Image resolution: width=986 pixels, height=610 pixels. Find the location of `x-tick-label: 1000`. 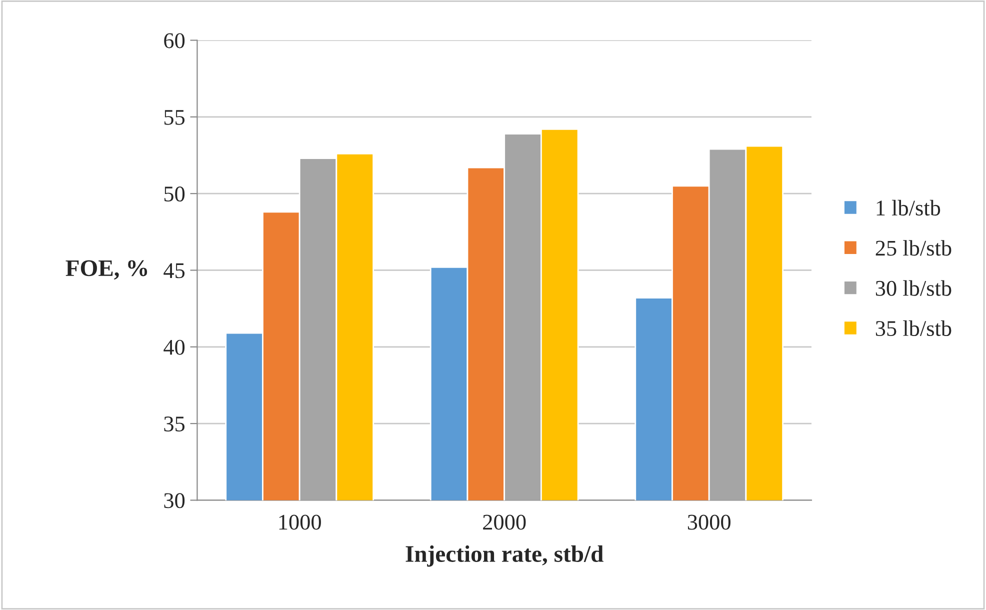

x-tick-label: 1000 is located at coordinates (300, 522).